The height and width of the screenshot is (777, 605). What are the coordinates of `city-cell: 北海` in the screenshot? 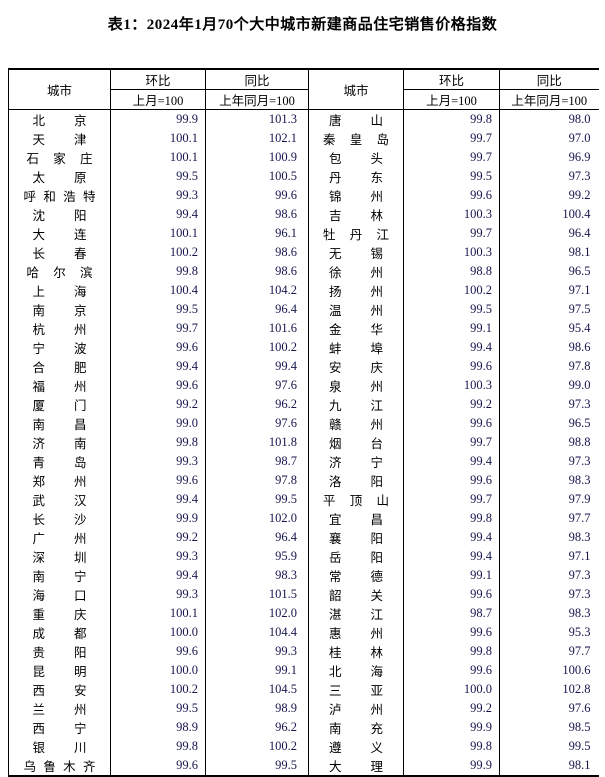 It's located at (356, 670).